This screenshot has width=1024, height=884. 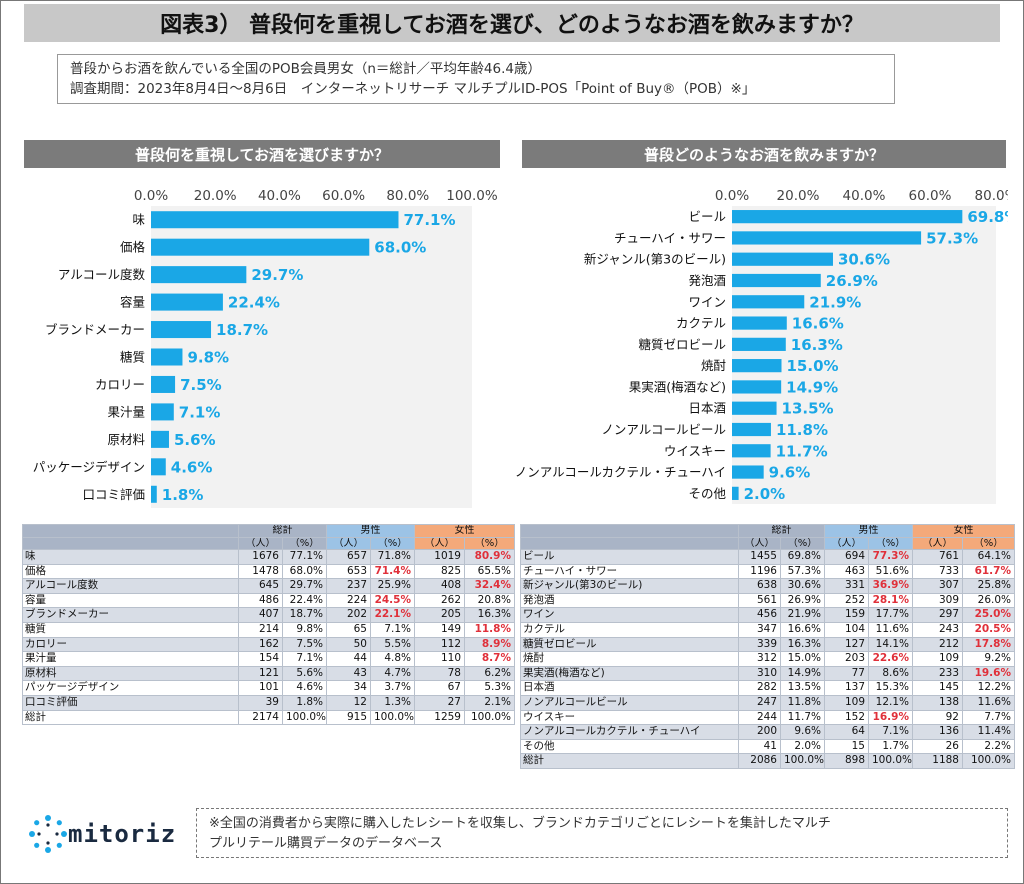 What do you see at coordinates (348, 659) in the screenshot?
I see `cell-m-n: 44` at bounding box center [348, 659].